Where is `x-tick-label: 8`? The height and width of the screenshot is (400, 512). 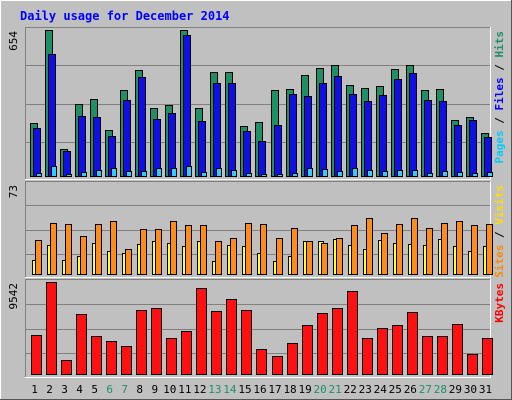
x-tick-label: 8 is located at coordinates (139, 389).